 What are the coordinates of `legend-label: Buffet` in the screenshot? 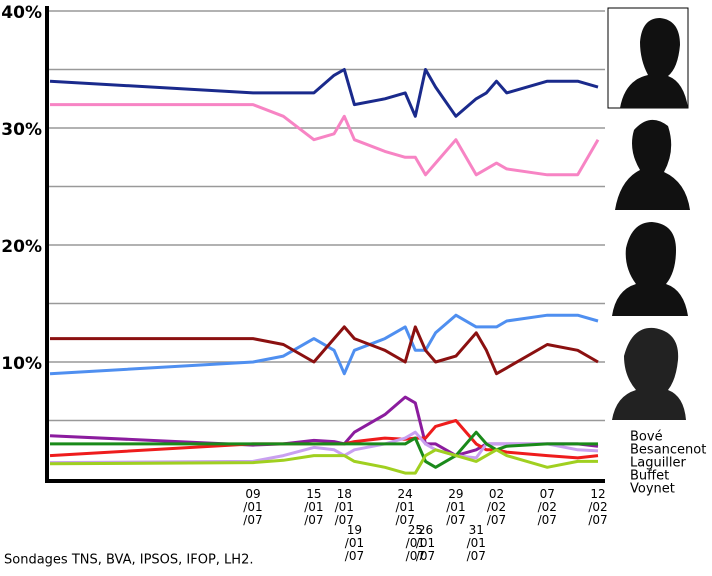 It's located at (649, 476).